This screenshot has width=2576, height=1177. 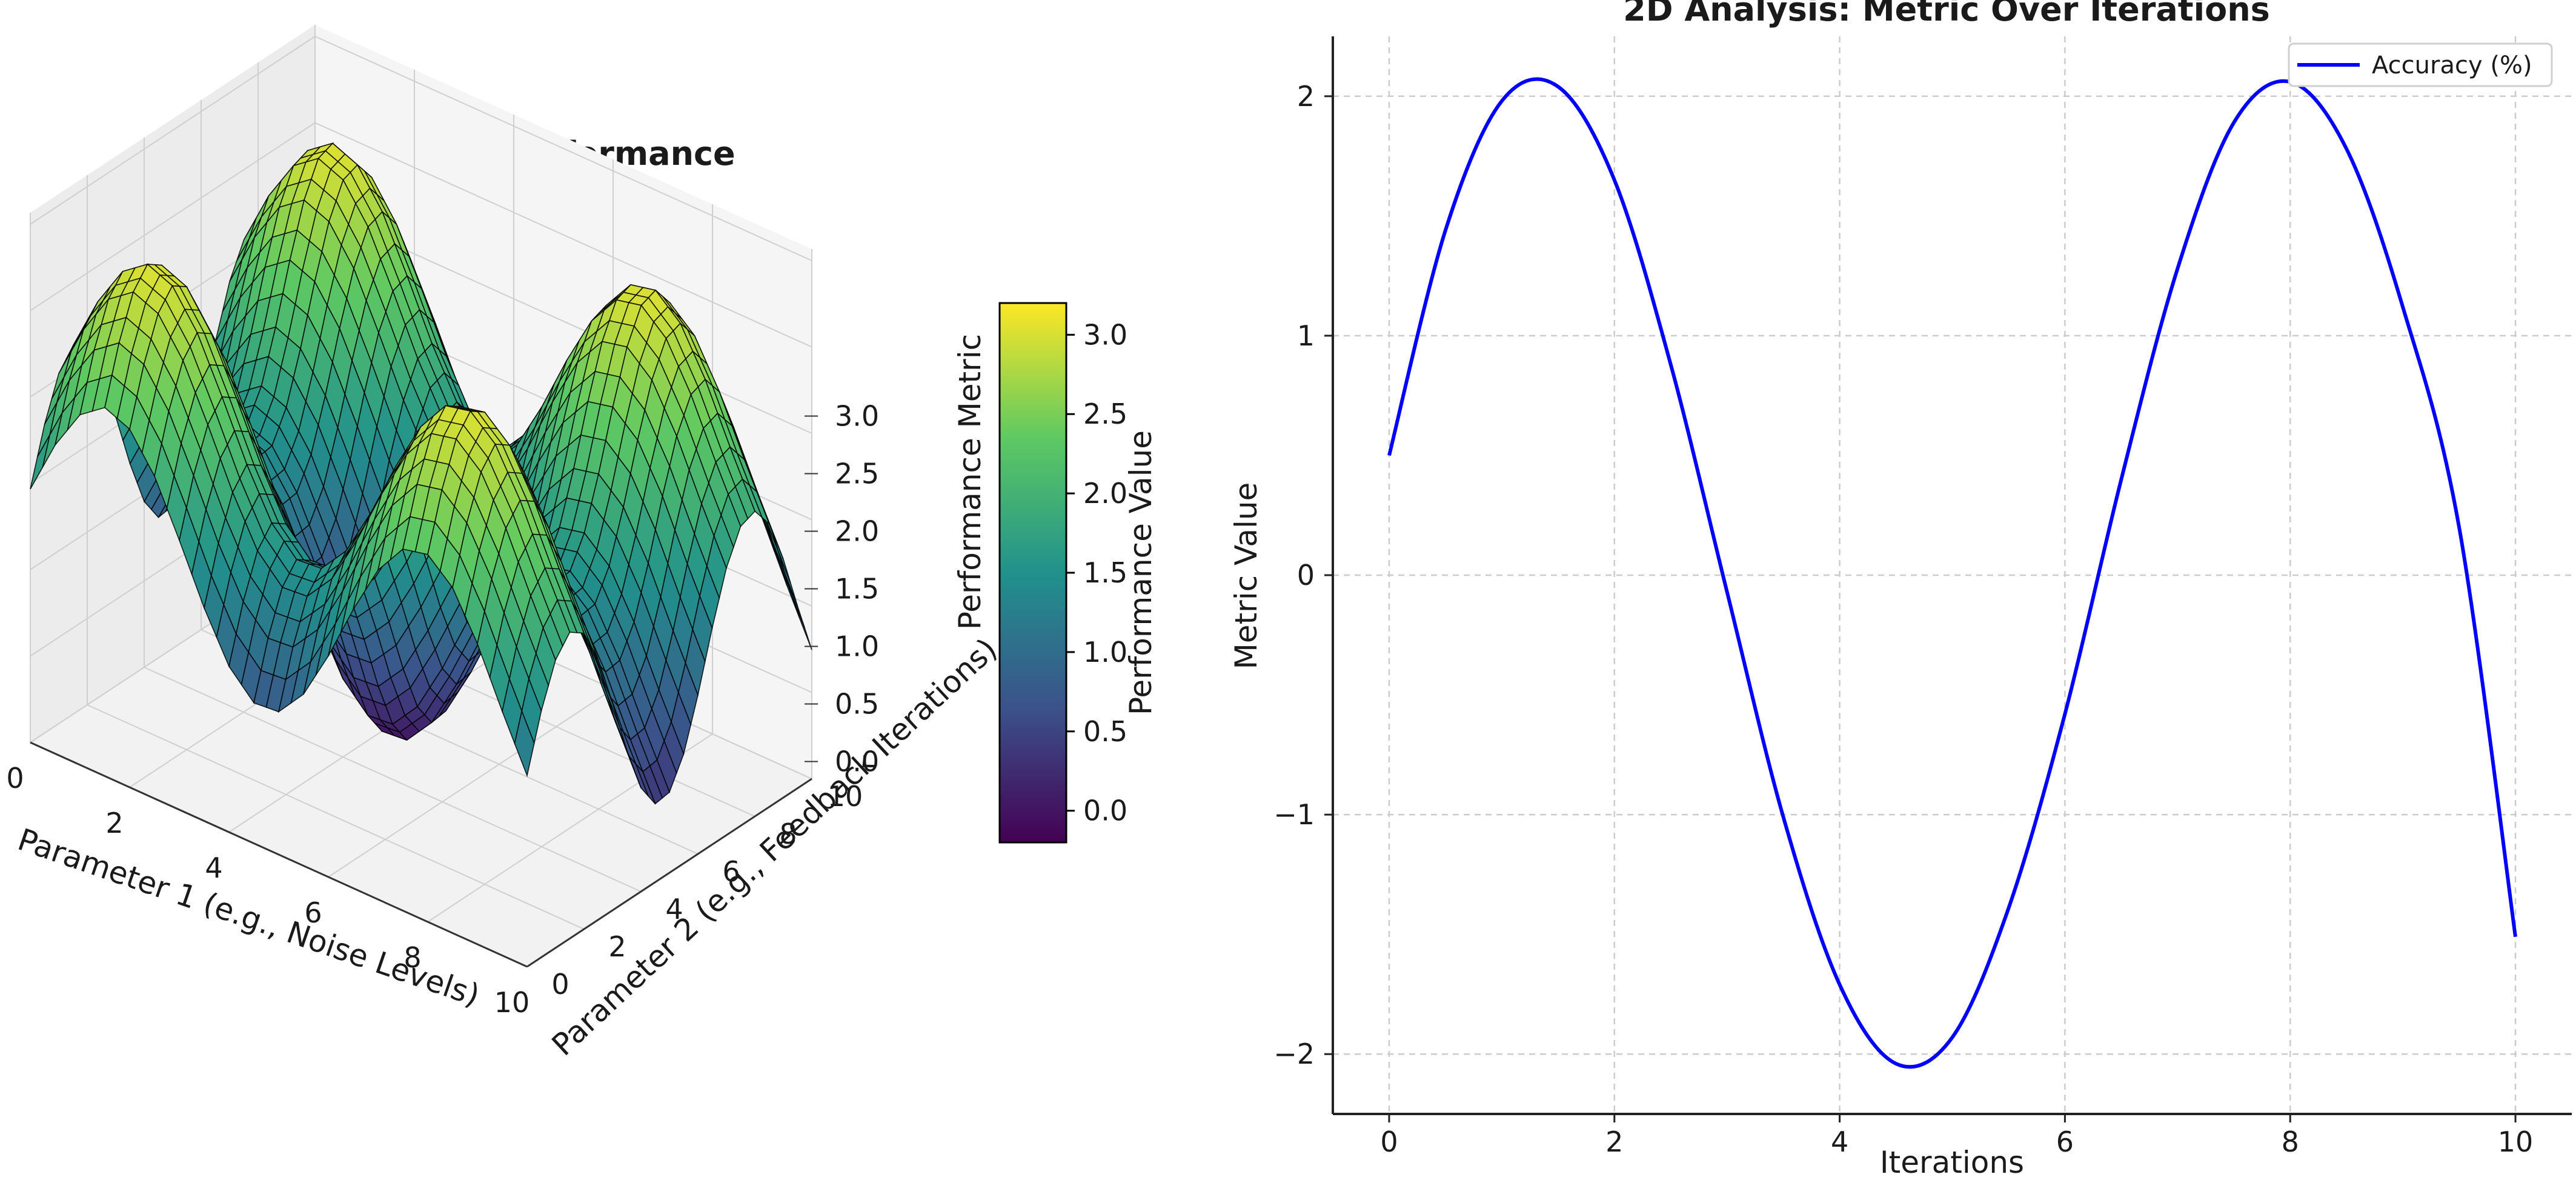 I want to click on colorbar-tick-label: 1.5, so click(x=1105, y=572).